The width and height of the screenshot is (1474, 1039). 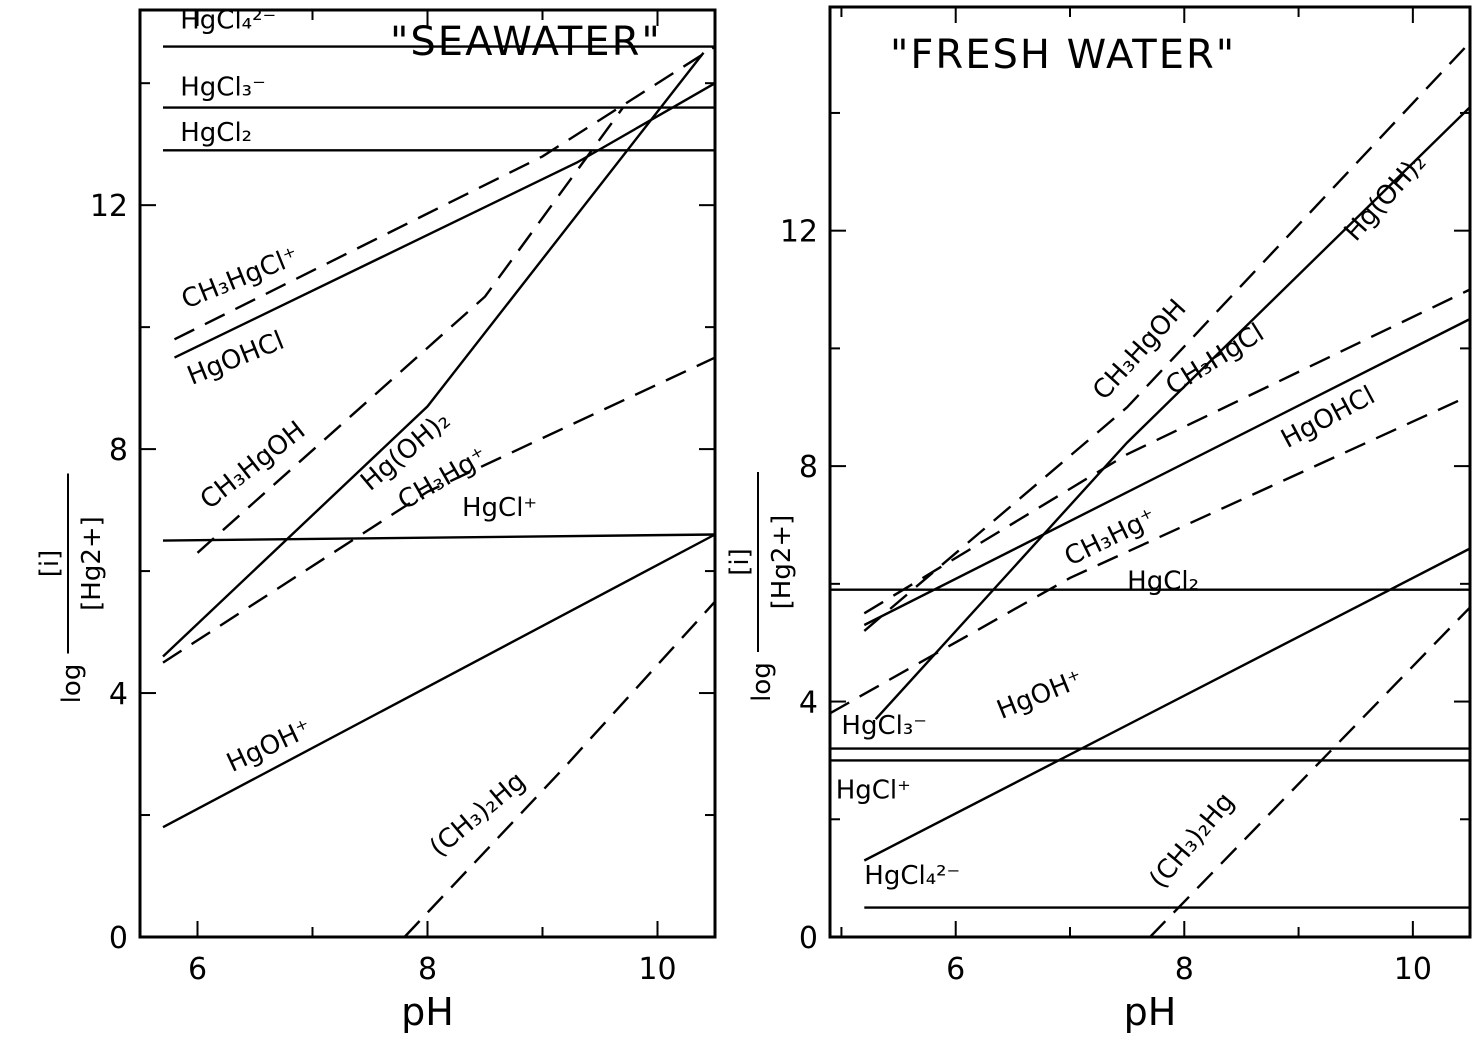 I want to click on series-label: CH₃Hg⁺, so click(x=1110, y=538).